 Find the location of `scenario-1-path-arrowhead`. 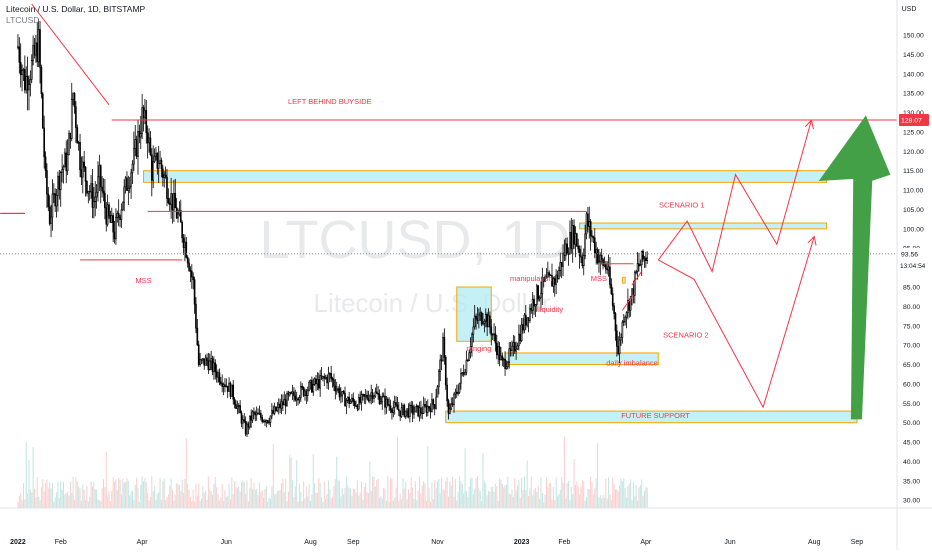

scenario-1-path-arrowhead is located at coordinates (809, 124).